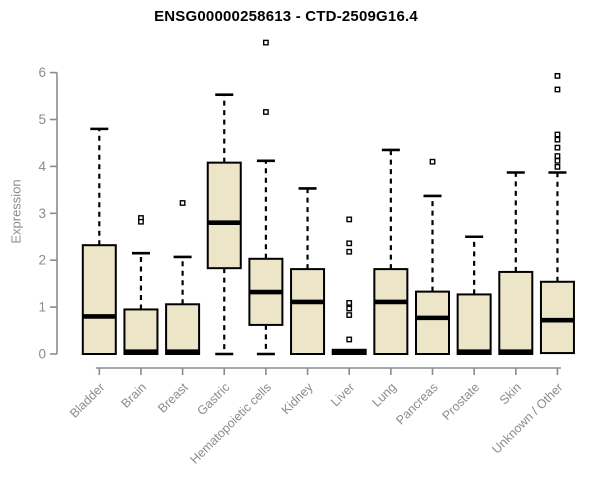 The height and width of the screenshot is (500, 600). Describe the element at coordinates (416, 403) in the screenshot. I see `x-tick-label: Pancreas` at that location.